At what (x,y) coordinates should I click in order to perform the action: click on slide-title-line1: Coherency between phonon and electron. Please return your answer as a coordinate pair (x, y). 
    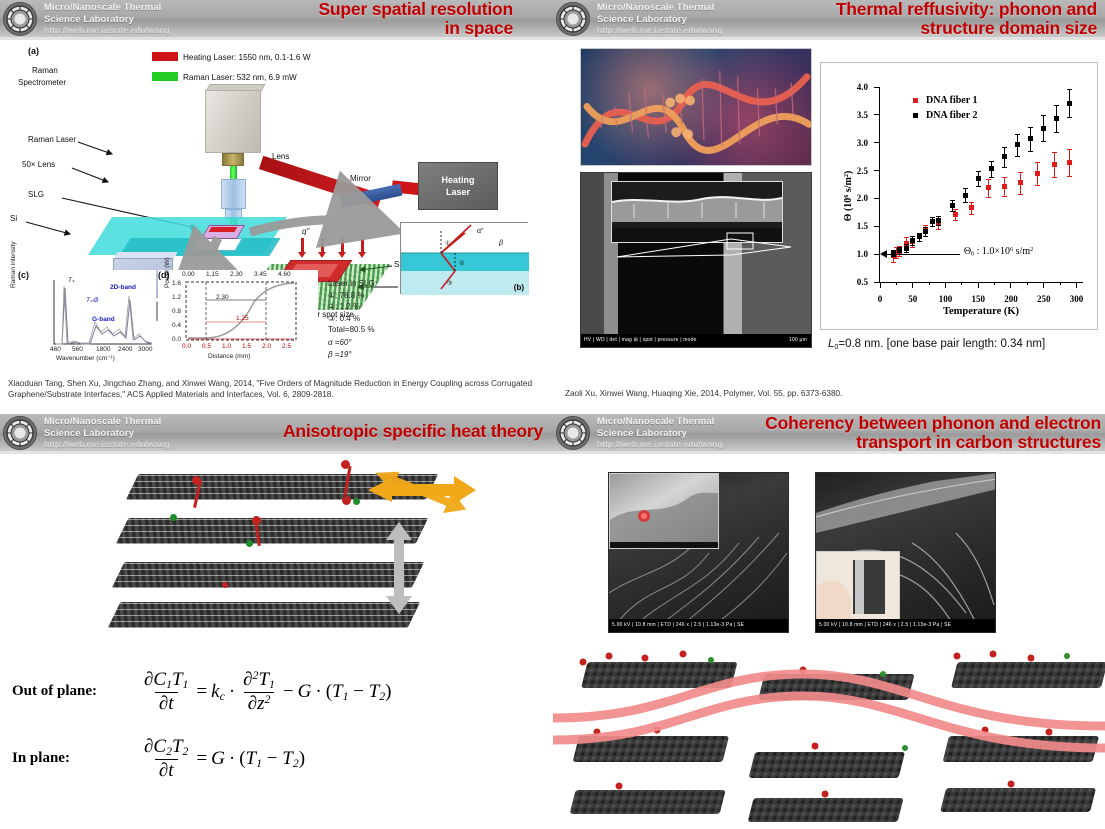
    Looking at the image, I should click on (933, 423).